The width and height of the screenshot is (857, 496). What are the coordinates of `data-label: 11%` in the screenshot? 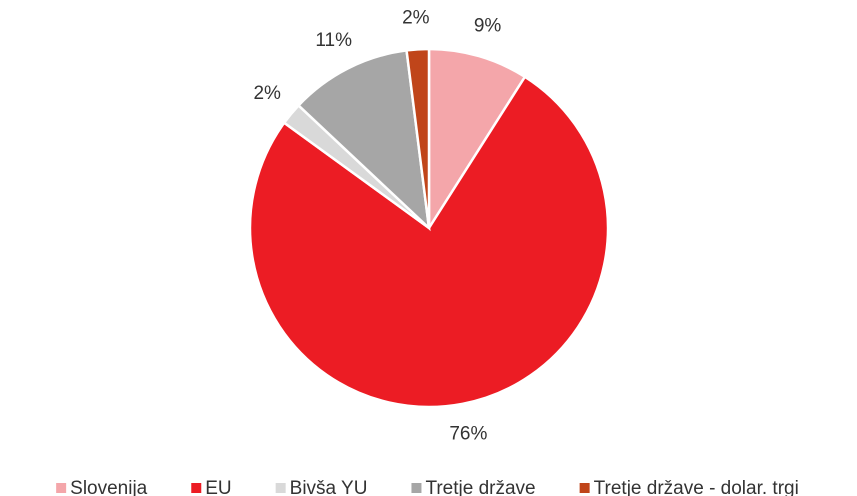 It's located at (333, 40).